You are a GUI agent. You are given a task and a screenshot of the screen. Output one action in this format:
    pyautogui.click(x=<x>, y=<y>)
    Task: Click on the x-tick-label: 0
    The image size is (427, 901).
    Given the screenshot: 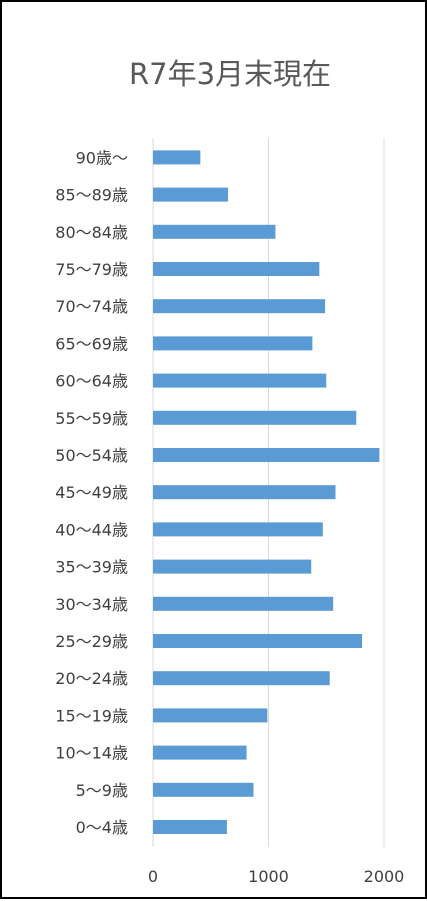 What is the action you would take?
    pyautogui.click(x=153, y=876)
    